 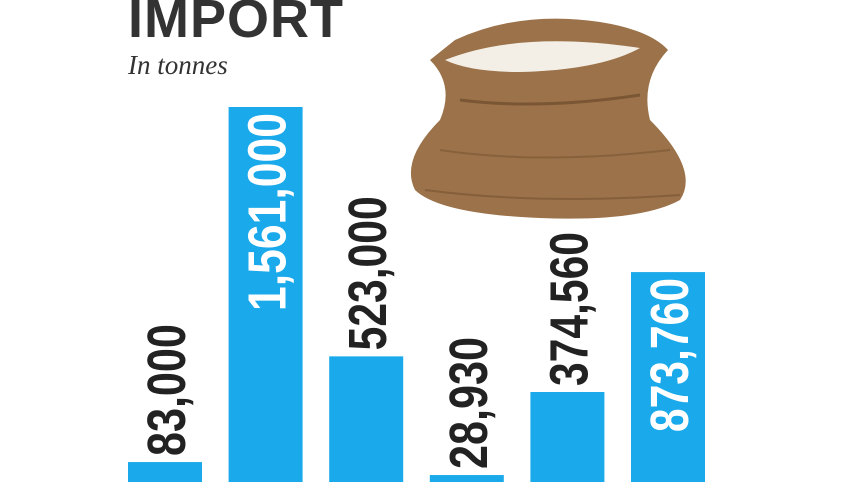 What do you see at coordinates (178, 65) in the screenshot?
I see `chart-subtitle: In tonnes` at bounding box center [178, 65].